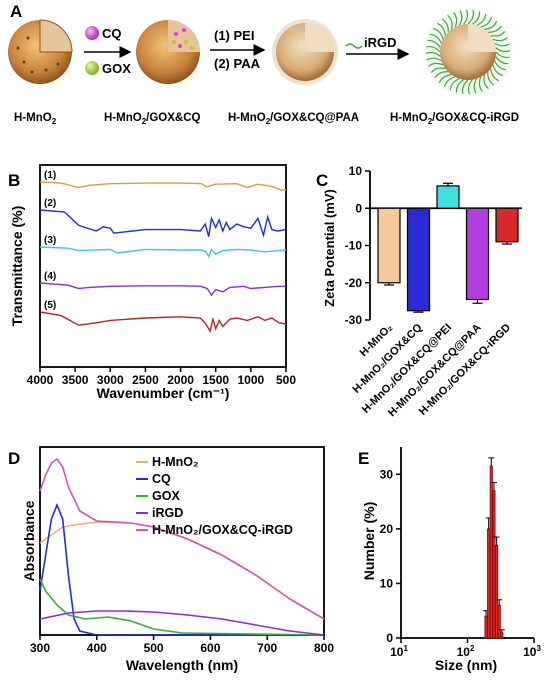  I want to click on uv-legend-entry: H-MnO₂, so click(175, 462).